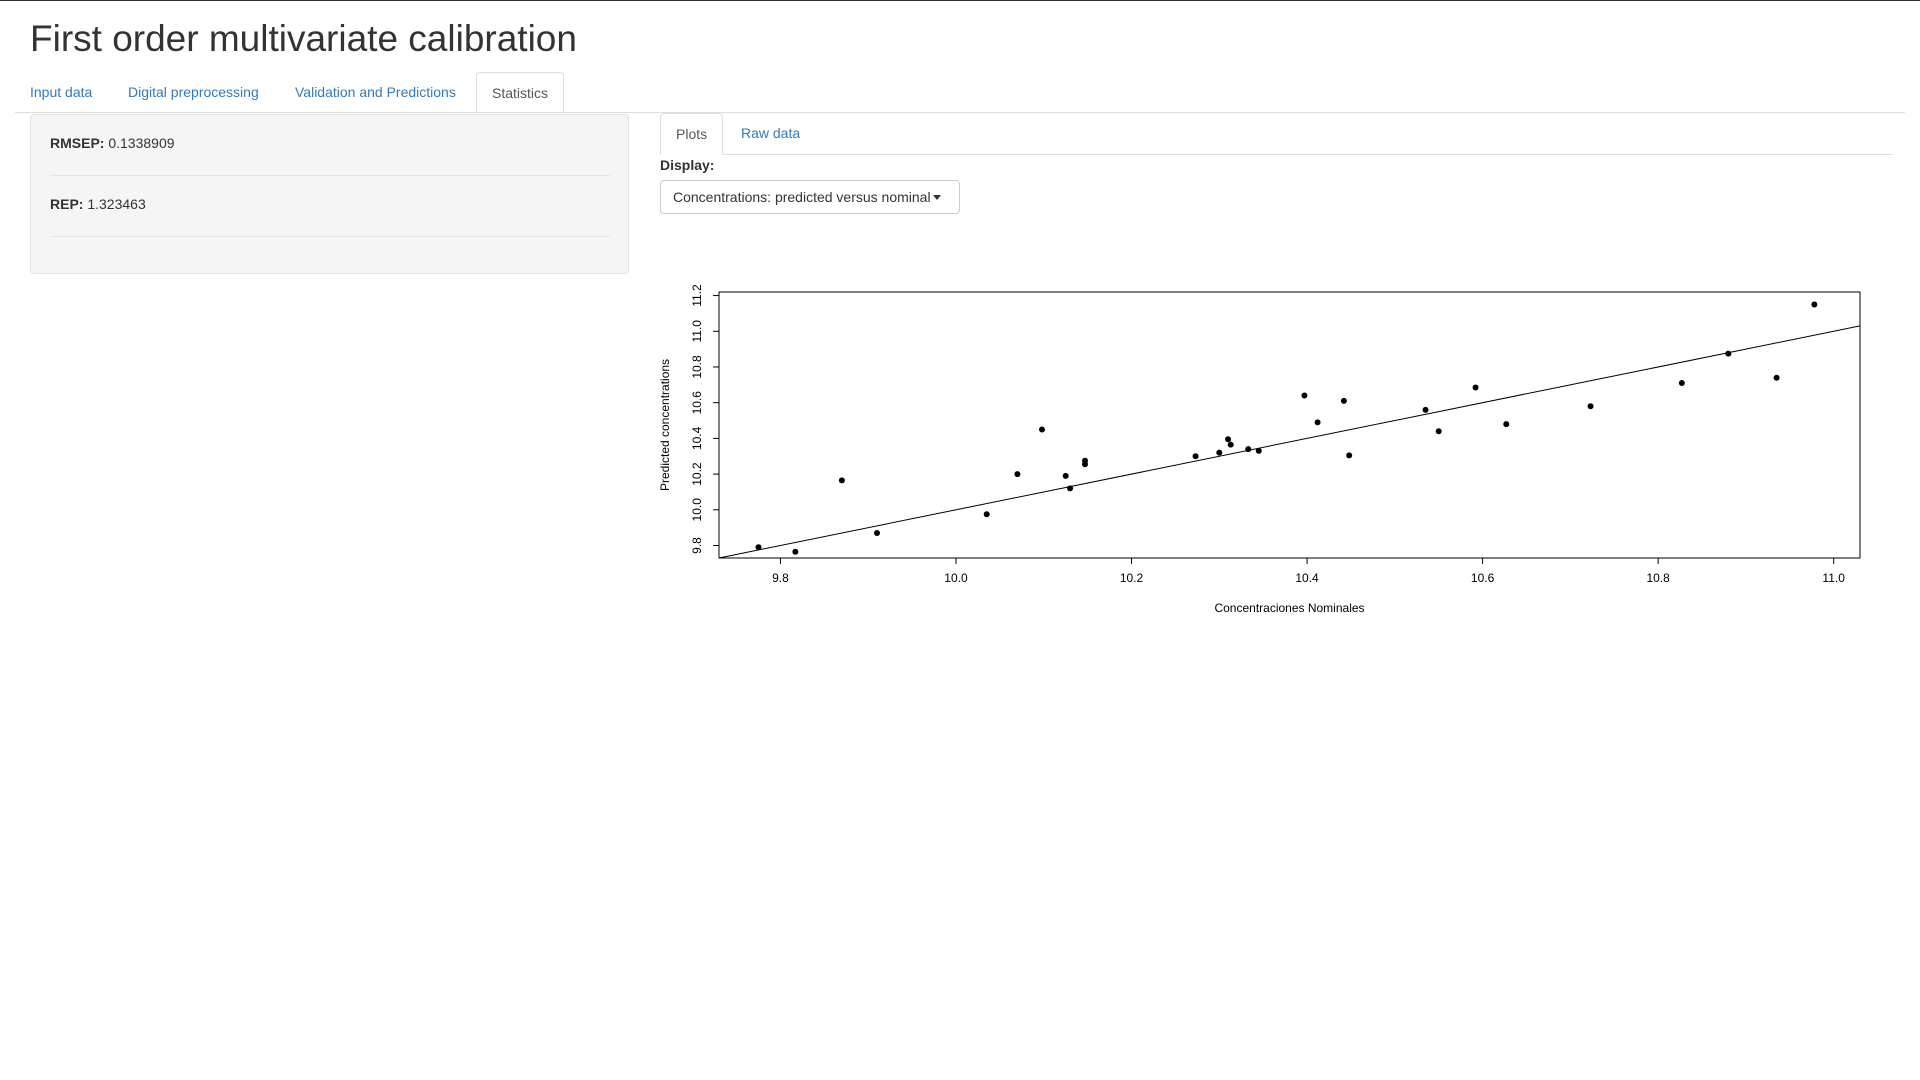 Image resolution: width=1920 pixels, height=1080 pixels. I want to click on plot-tab-bar: Plots Raw data, so click(1276, 134).